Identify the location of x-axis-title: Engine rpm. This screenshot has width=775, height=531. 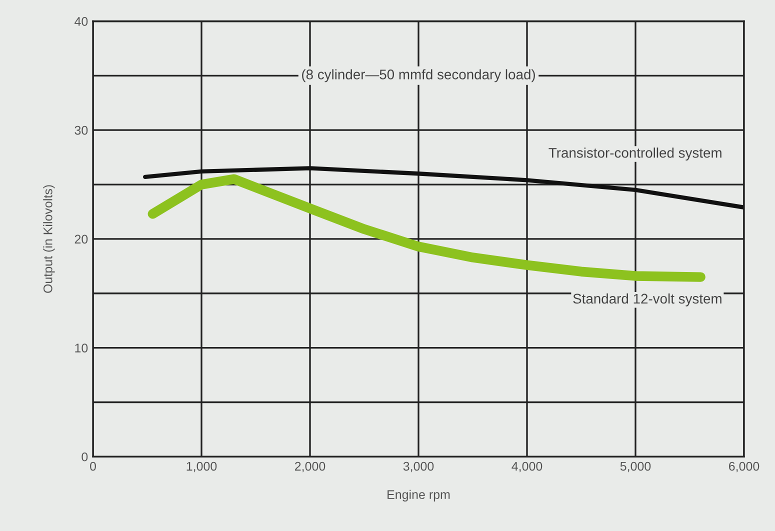
(419, 496).